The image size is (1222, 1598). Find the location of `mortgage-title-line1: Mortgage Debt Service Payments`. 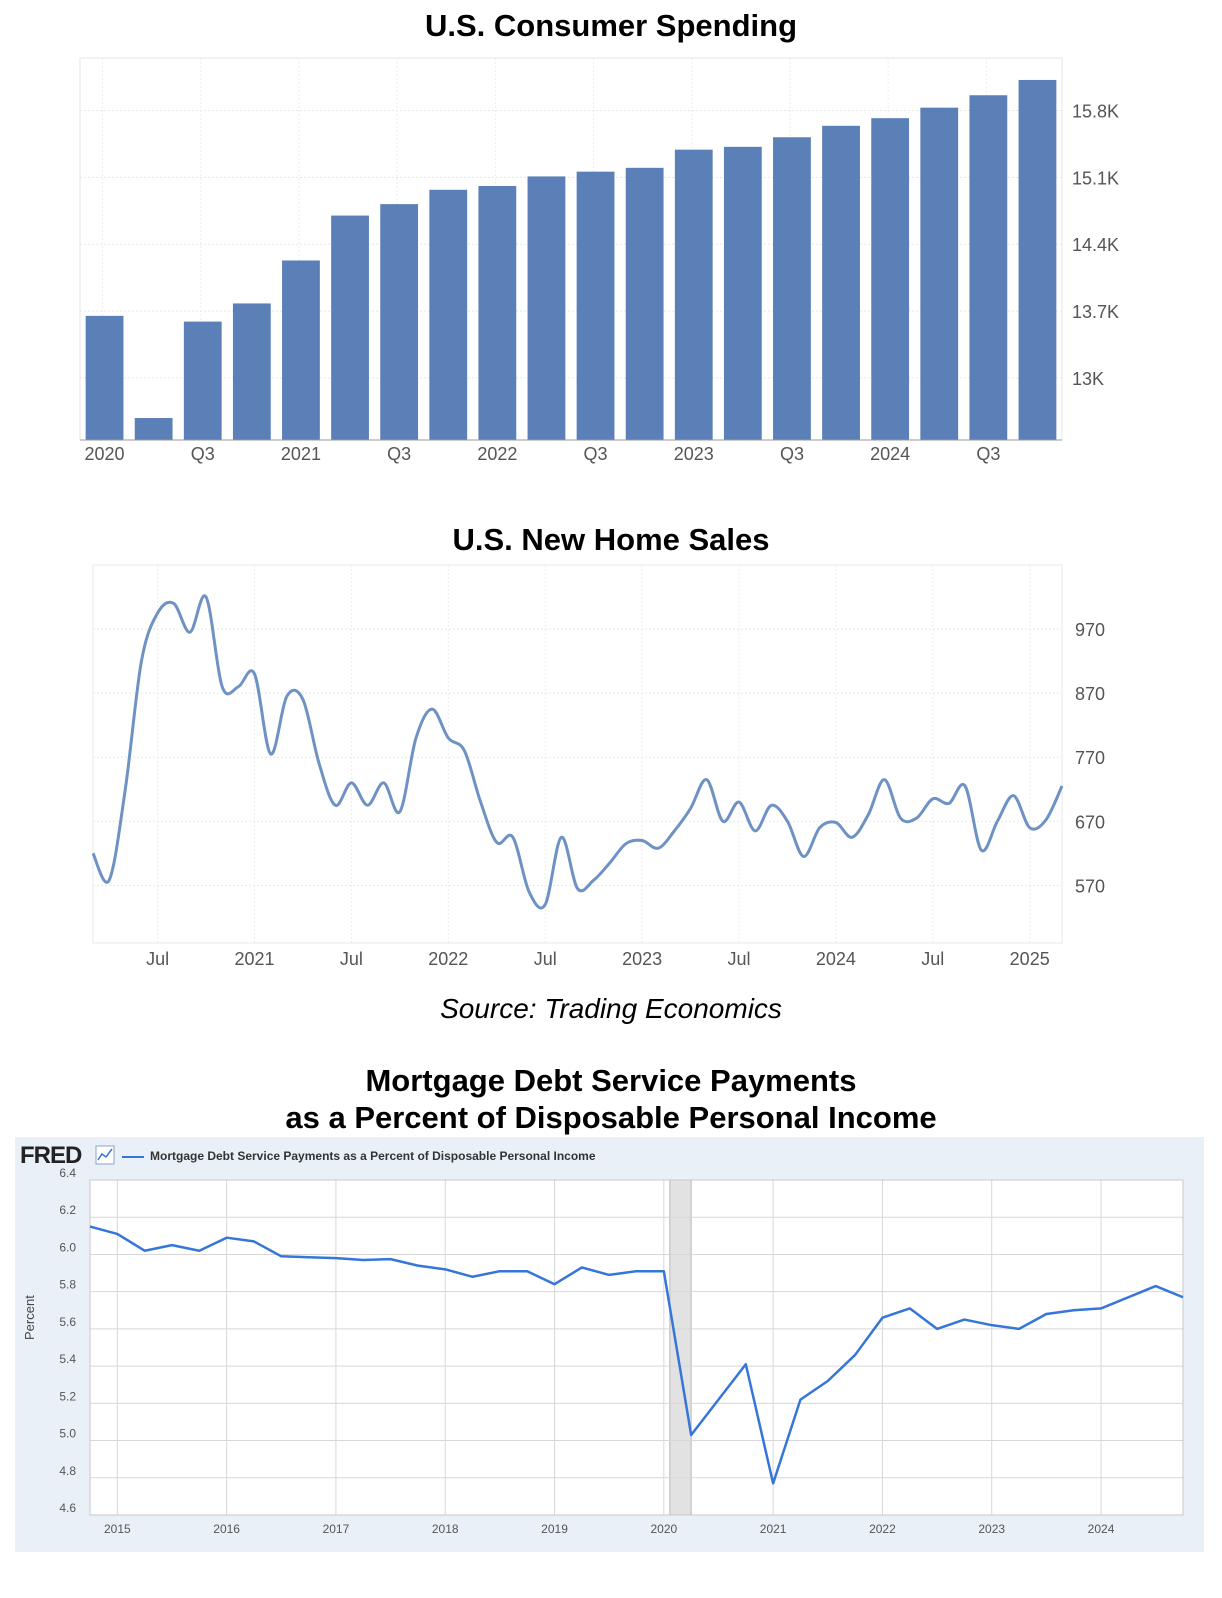

mortgage-title-line1: Mortgage Debt Service Payments is located at coordinates (611, 1080).